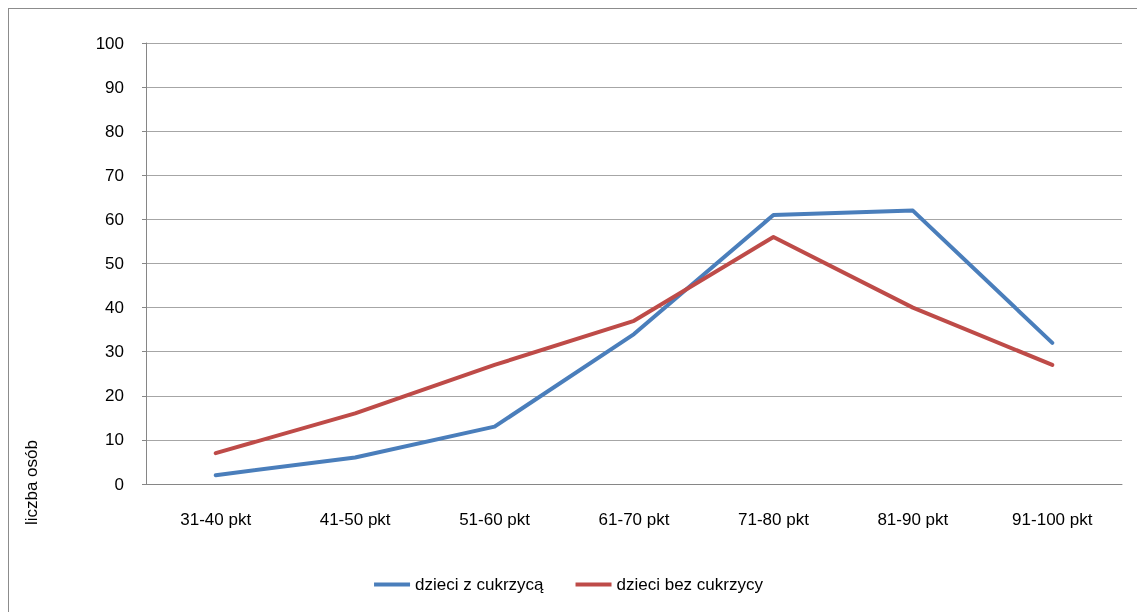  I want to click on y-tick-label: 90, so click(114, 87).